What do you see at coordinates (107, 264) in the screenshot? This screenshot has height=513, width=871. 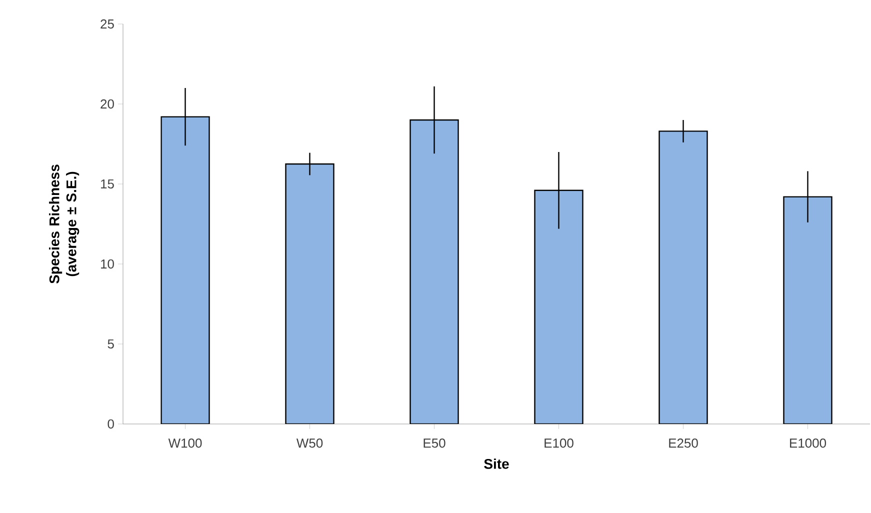 I see `y-tick-label: 10` at bounding box center [107, 264].